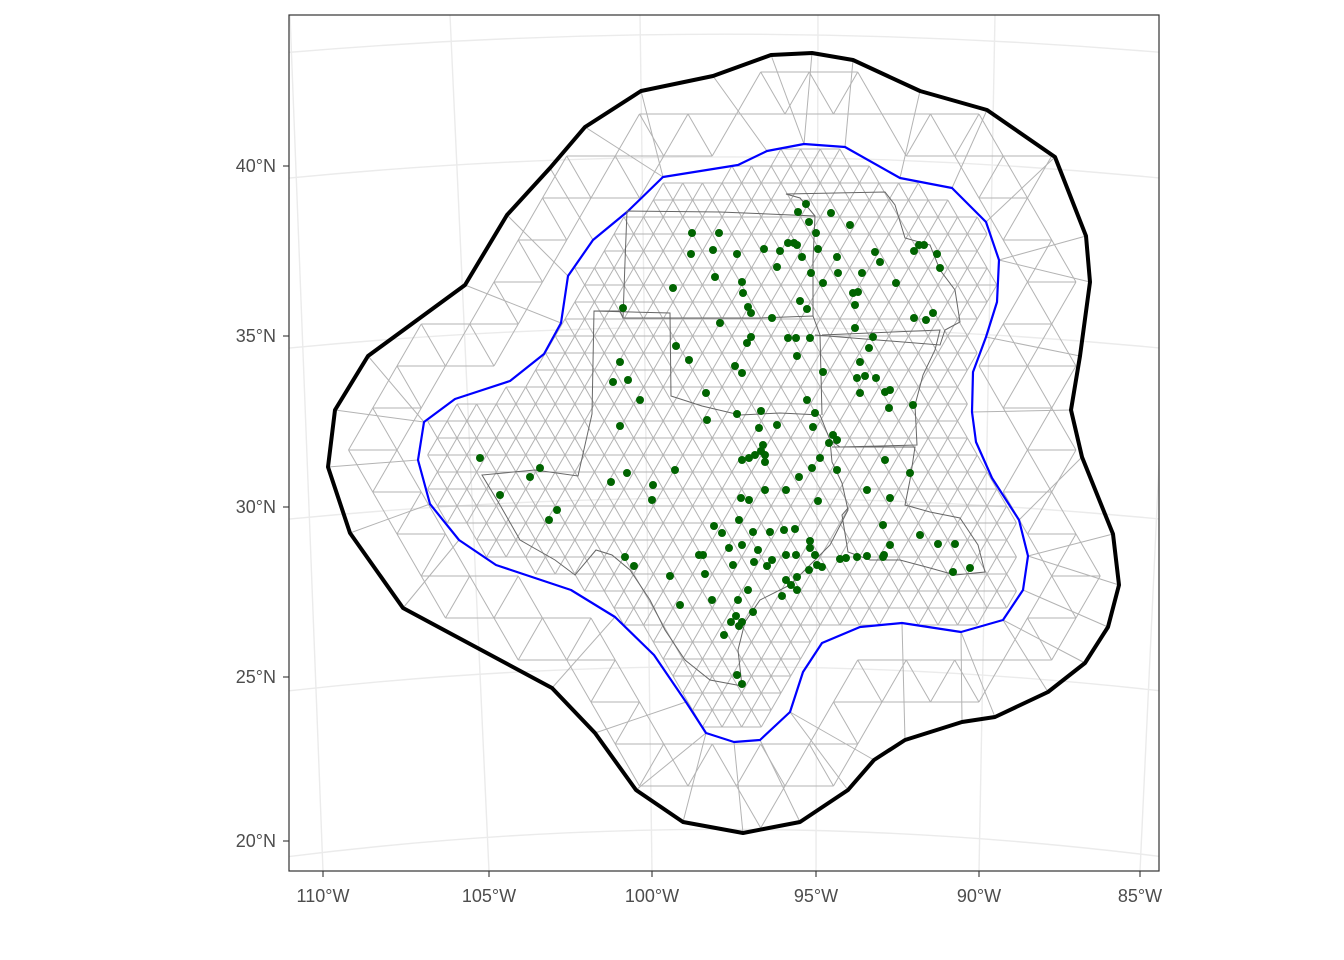 This screenshot has height=960, width=1344. I want to click on lat-tick-label: 40°N, so click(256, 166).